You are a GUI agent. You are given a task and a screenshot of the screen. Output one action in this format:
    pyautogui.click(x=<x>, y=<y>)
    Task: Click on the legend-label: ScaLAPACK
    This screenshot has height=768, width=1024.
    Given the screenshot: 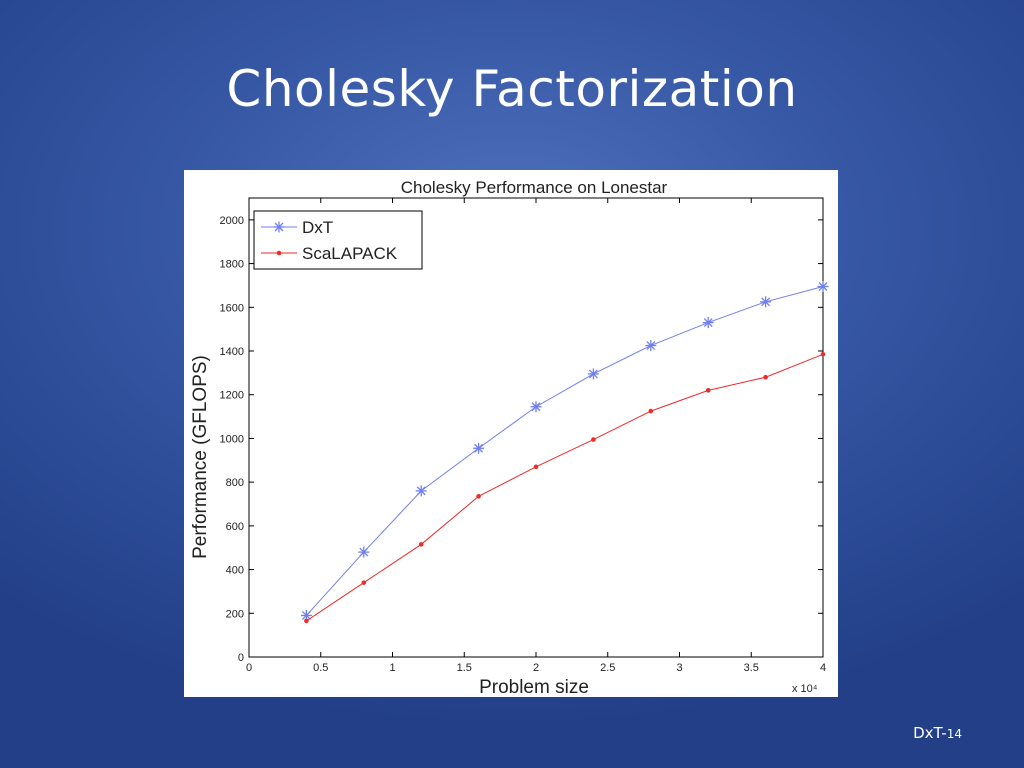 What is the action you would take?
    pyautogui.click(x=350, y=253)
    